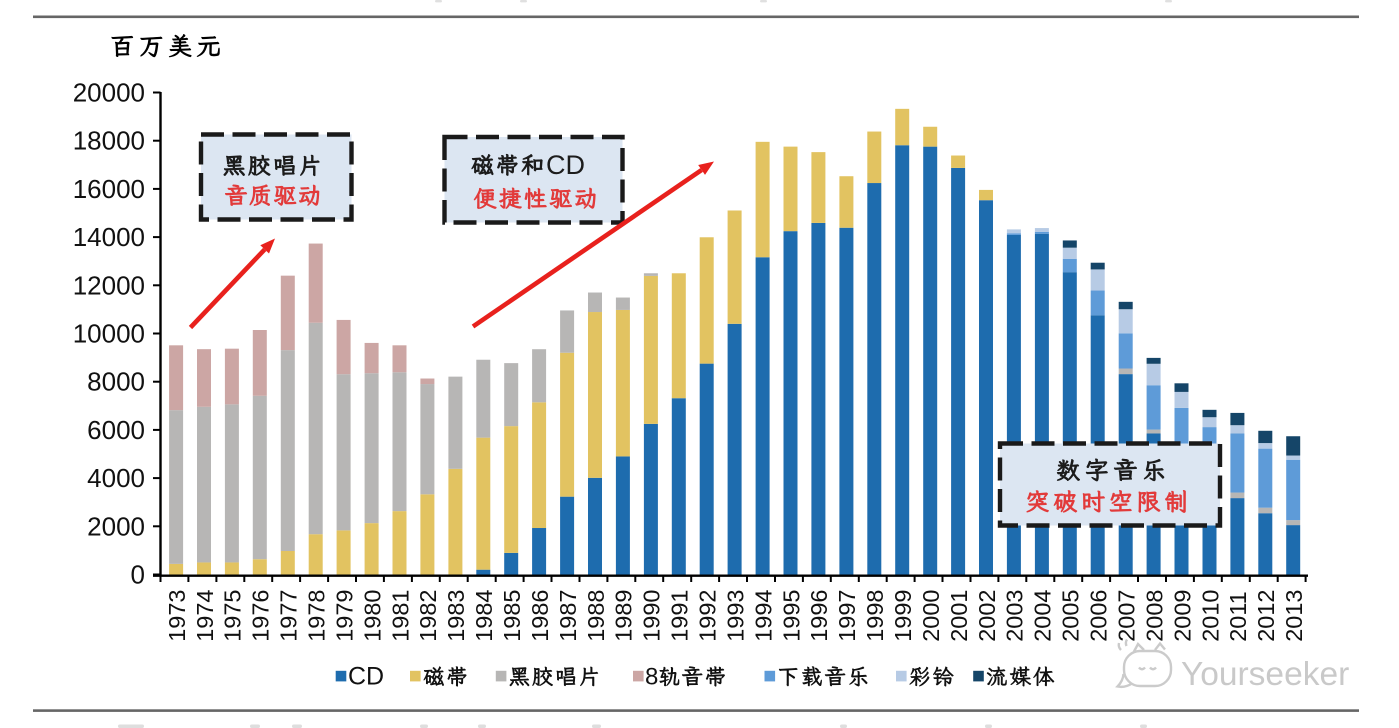  What do you see at coordinates (651, 677) in the screenshot?
I see `svg-text: 8` at bounding box center [651, 677].